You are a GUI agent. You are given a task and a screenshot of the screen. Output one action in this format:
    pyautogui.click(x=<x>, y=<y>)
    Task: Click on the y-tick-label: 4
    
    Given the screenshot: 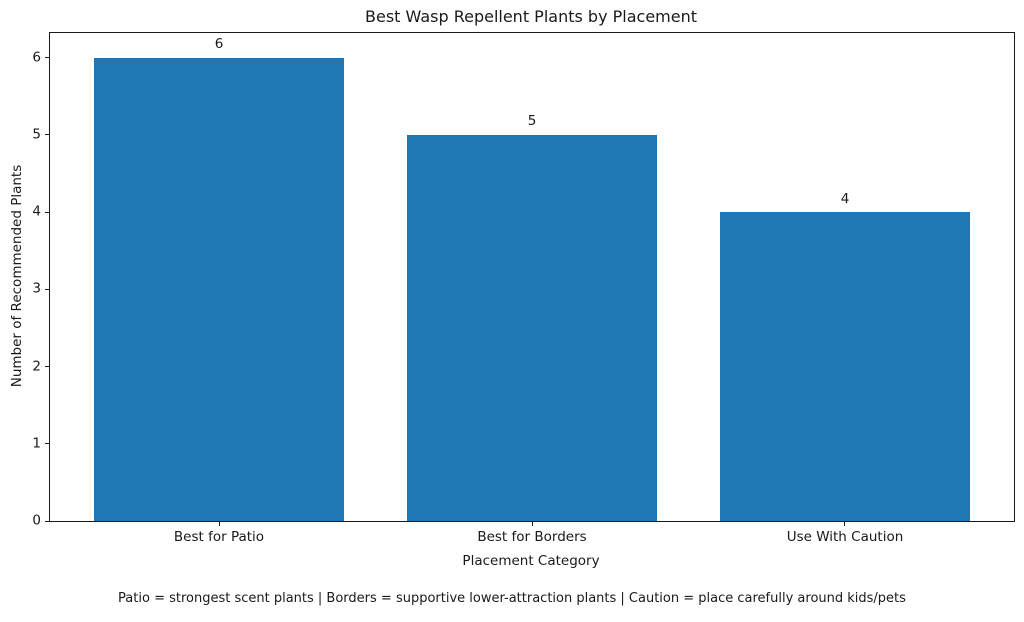 What is the action you would take?
    pyautogui.click(x=36, y=211)
    